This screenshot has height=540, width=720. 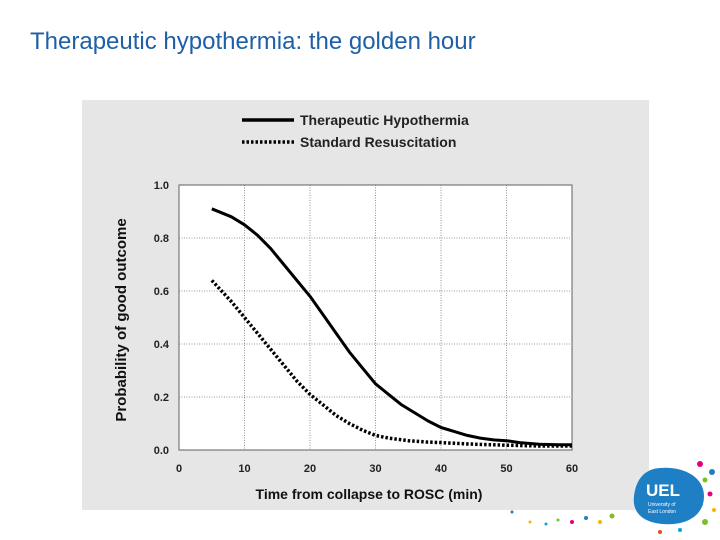 I want to click on x-tick-label: 20, so click(x=310, y=469).